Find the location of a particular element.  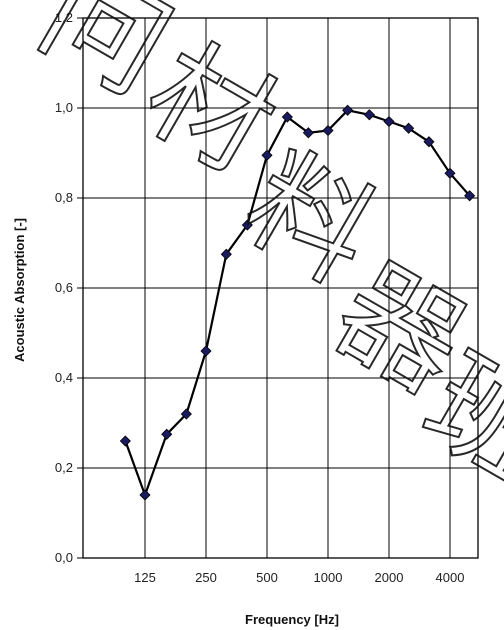

x-tick-labels: 125 250 500 1000 2000 4000 is located at coordinates (299, 577).